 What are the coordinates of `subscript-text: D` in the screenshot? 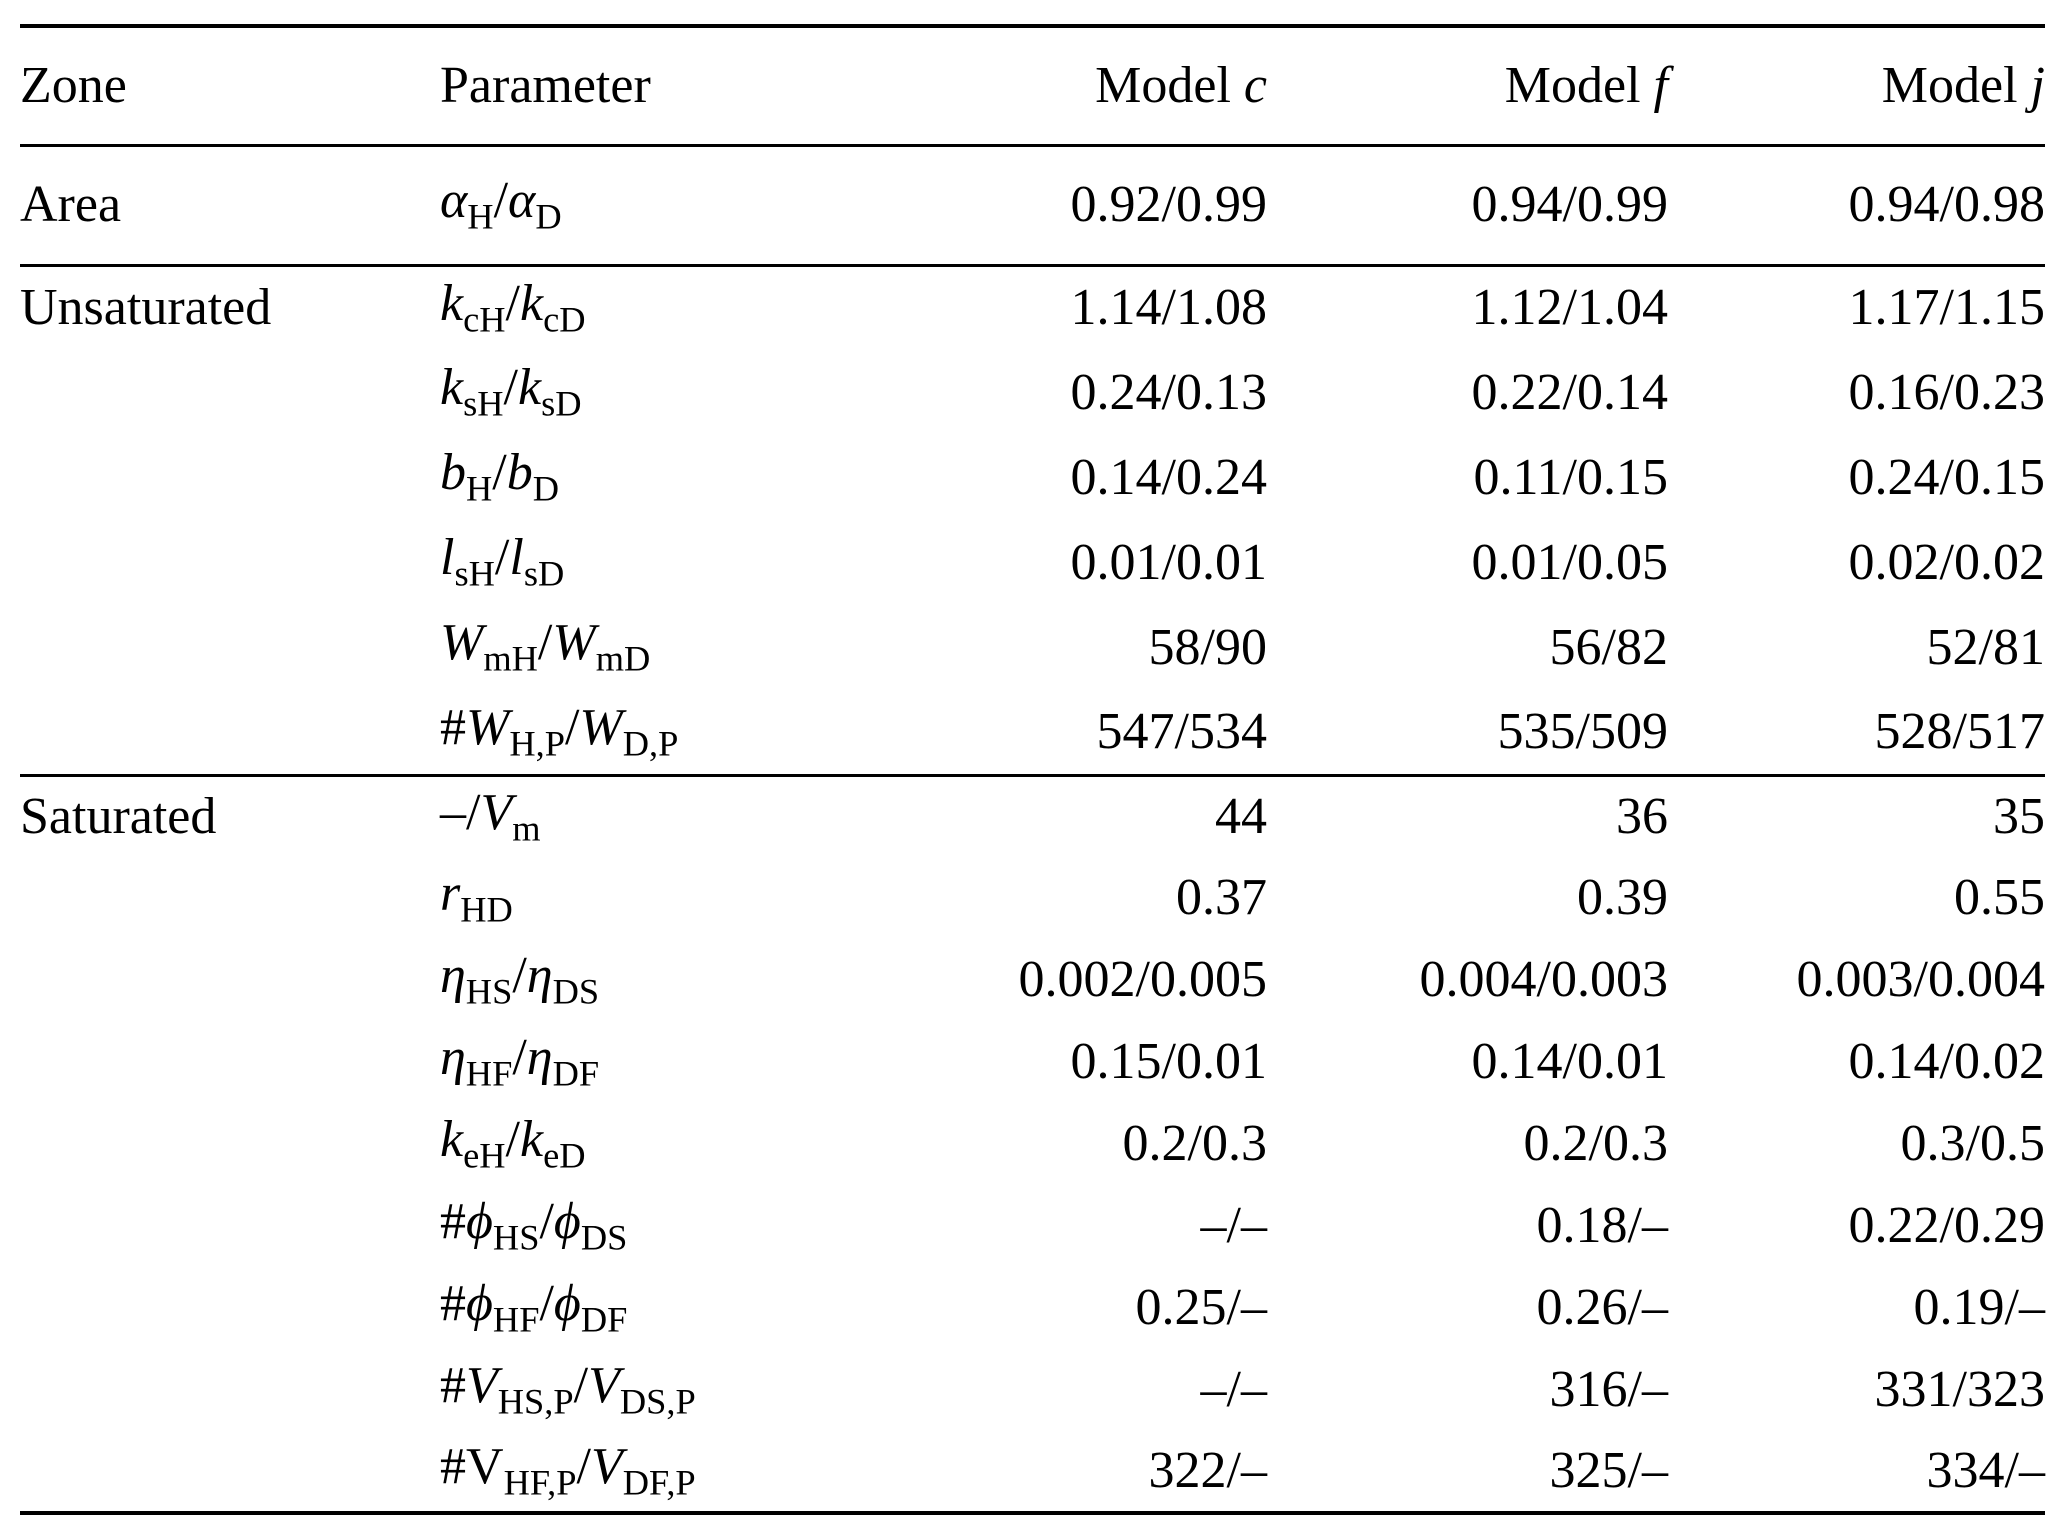 It's located at (546, 489).